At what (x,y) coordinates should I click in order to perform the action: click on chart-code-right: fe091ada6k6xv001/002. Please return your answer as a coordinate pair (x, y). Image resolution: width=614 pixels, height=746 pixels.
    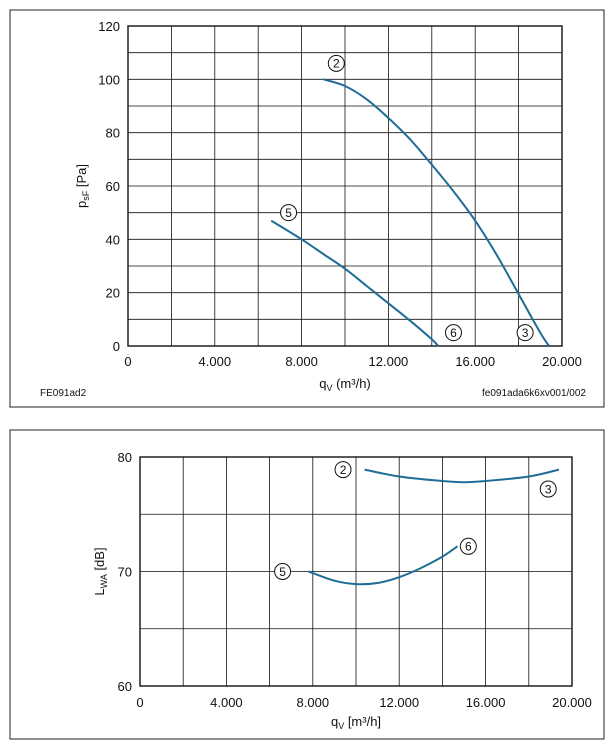
    Looking at the image, I should click on (534, 393).